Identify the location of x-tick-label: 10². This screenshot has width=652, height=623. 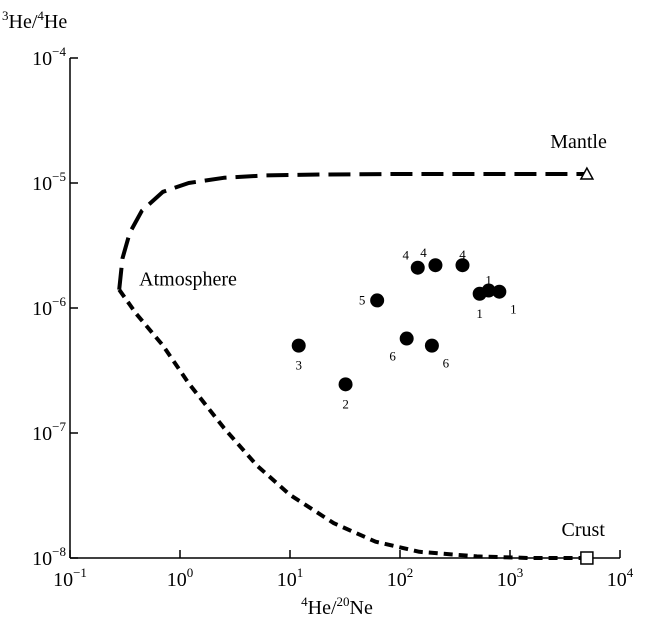
(400, 578).